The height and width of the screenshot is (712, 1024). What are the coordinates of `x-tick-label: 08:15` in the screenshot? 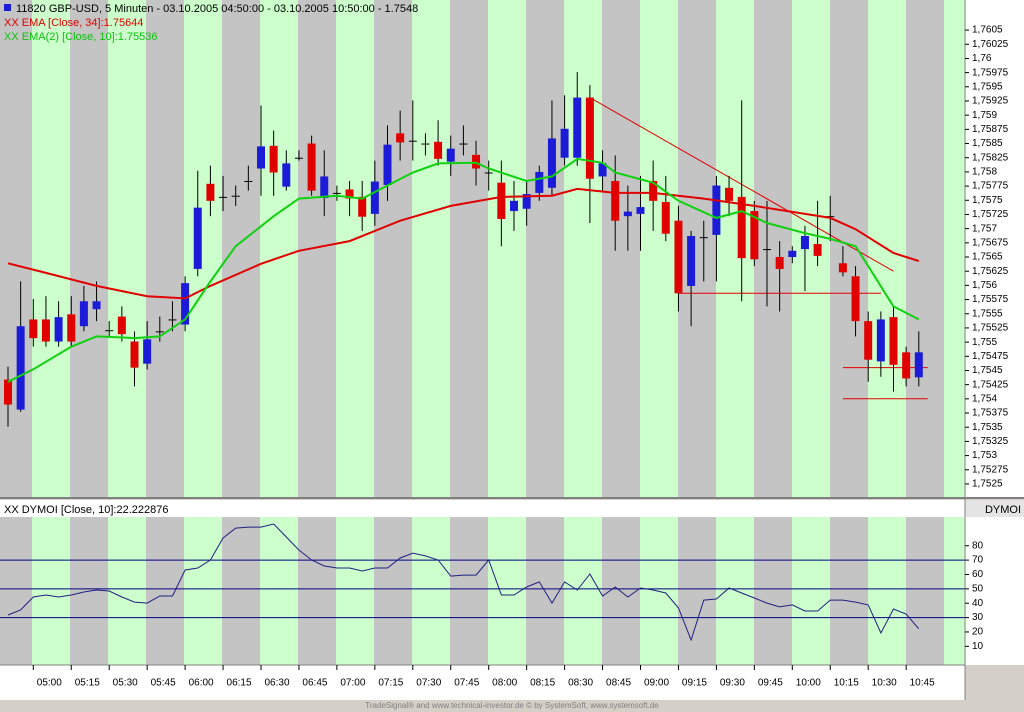 It's located at (542, 683).